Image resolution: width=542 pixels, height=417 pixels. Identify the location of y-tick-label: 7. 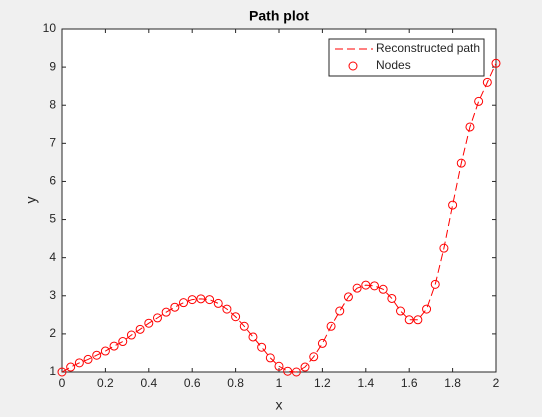
(52, 143).